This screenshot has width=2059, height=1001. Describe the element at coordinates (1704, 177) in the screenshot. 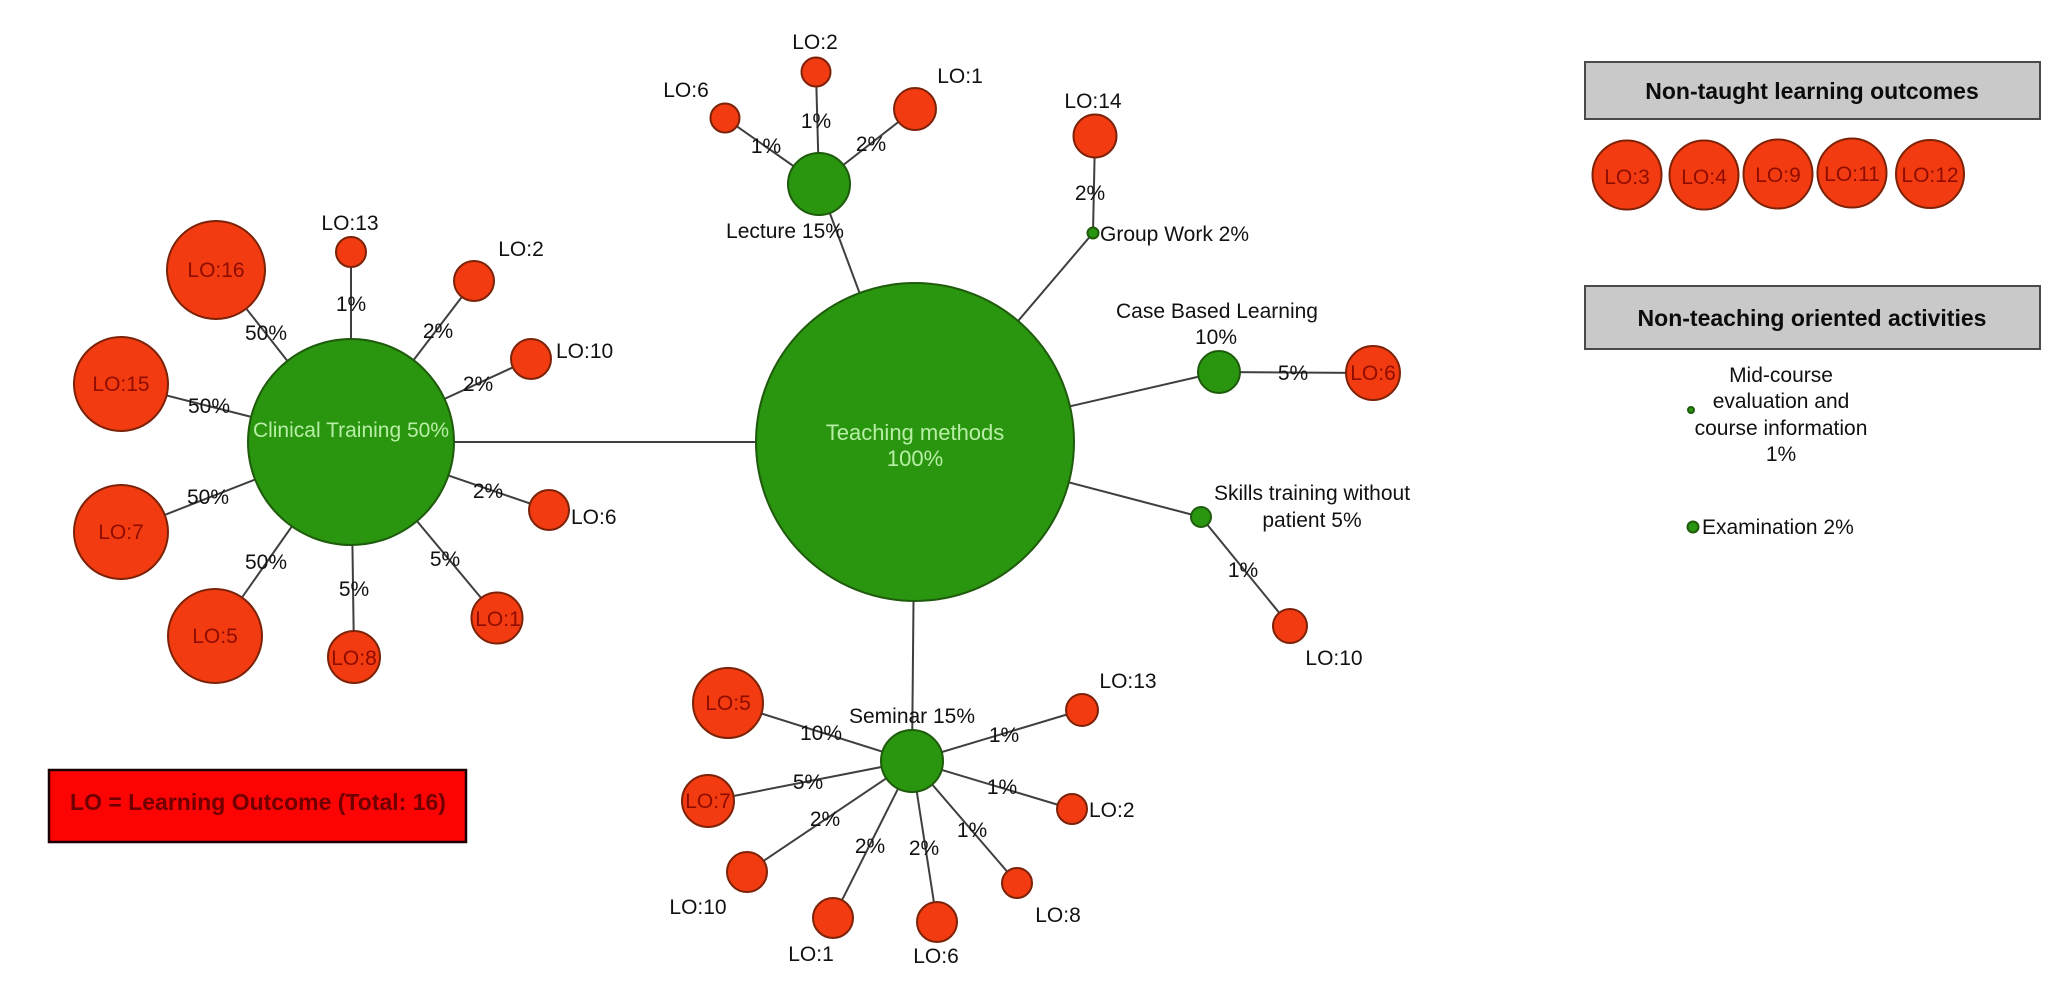

I see `svg-text: LO:4` at that location.